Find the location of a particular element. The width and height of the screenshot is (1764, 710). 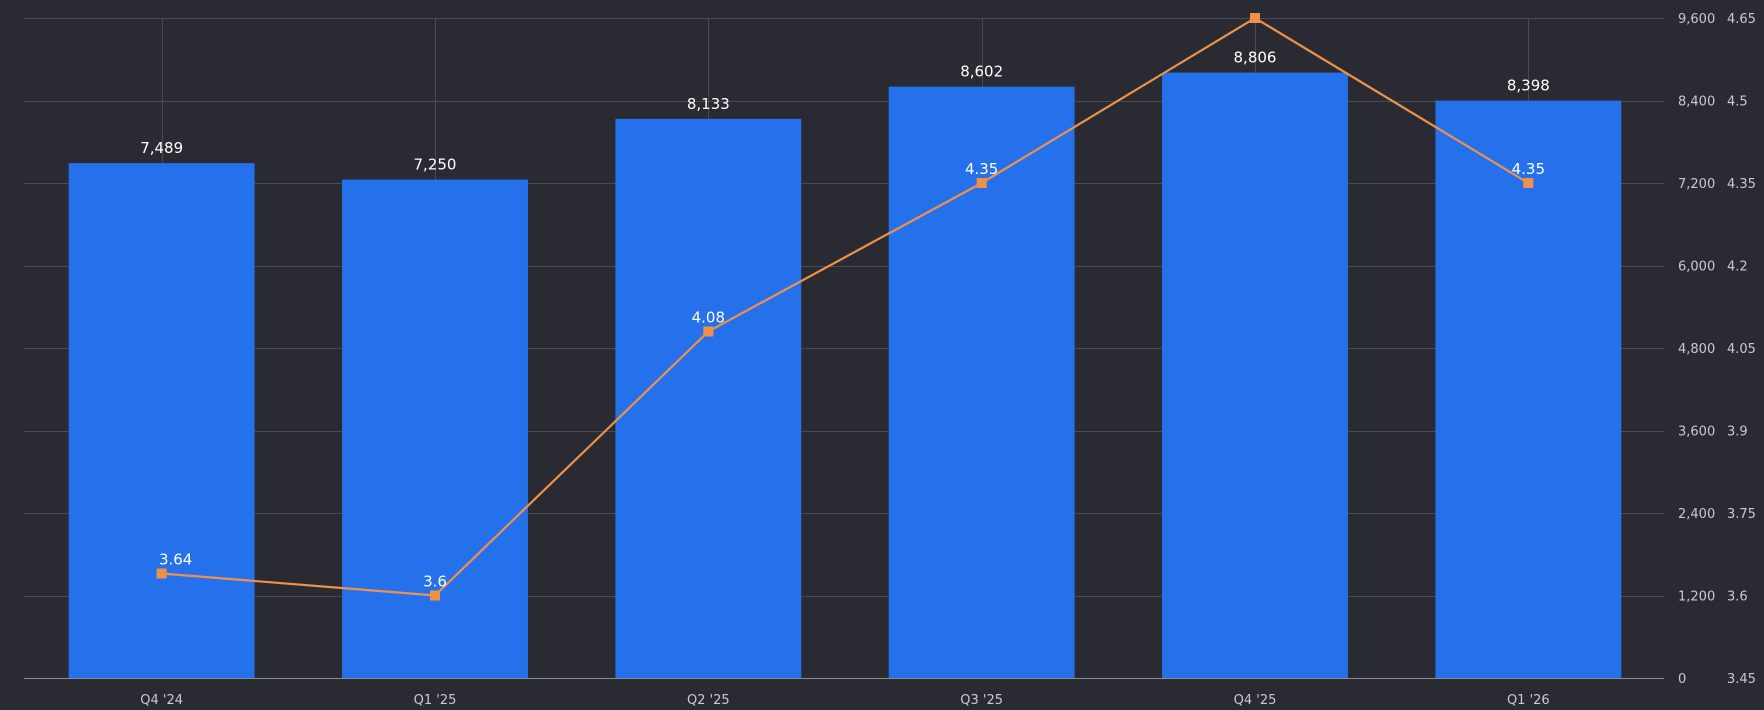

y-right-tick-label: 4.2 is located at coordinates (1737, 267).